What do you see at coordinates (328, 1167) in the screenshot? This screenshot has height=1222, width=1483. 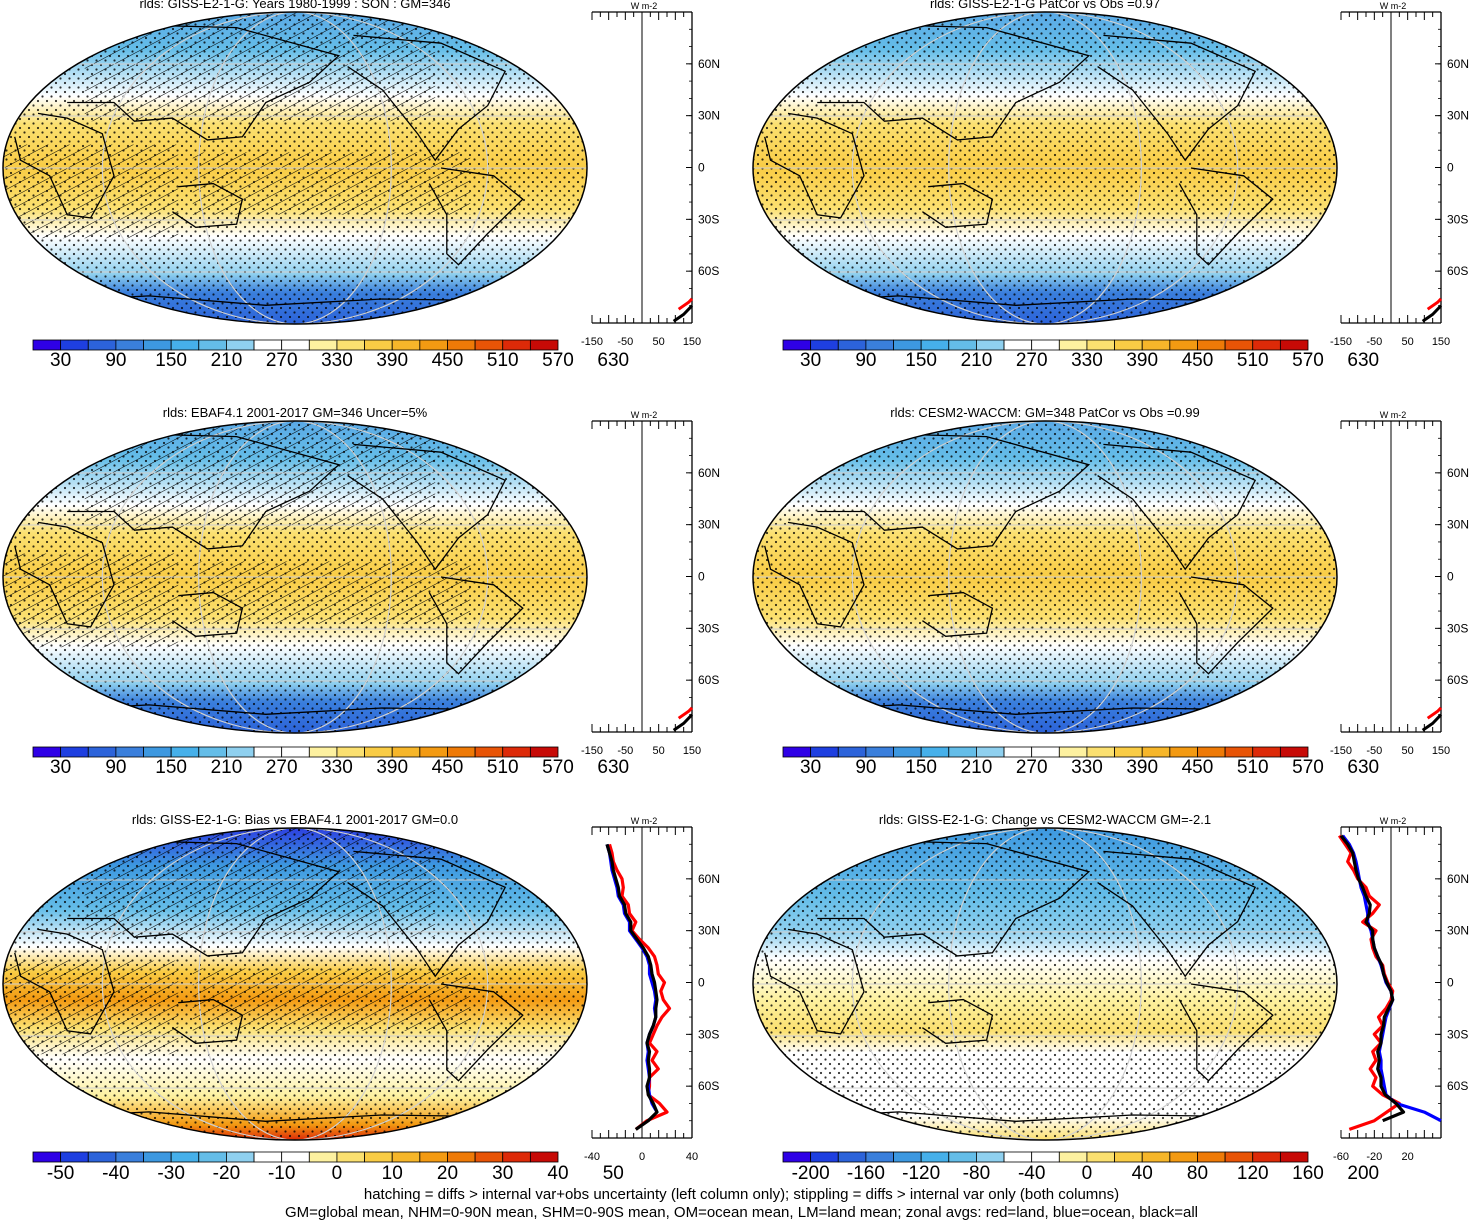 I see `colorbar: -50 -40 -30 -20 -10 0 10 20 30 40 50` at bounding box center [328, 1167].